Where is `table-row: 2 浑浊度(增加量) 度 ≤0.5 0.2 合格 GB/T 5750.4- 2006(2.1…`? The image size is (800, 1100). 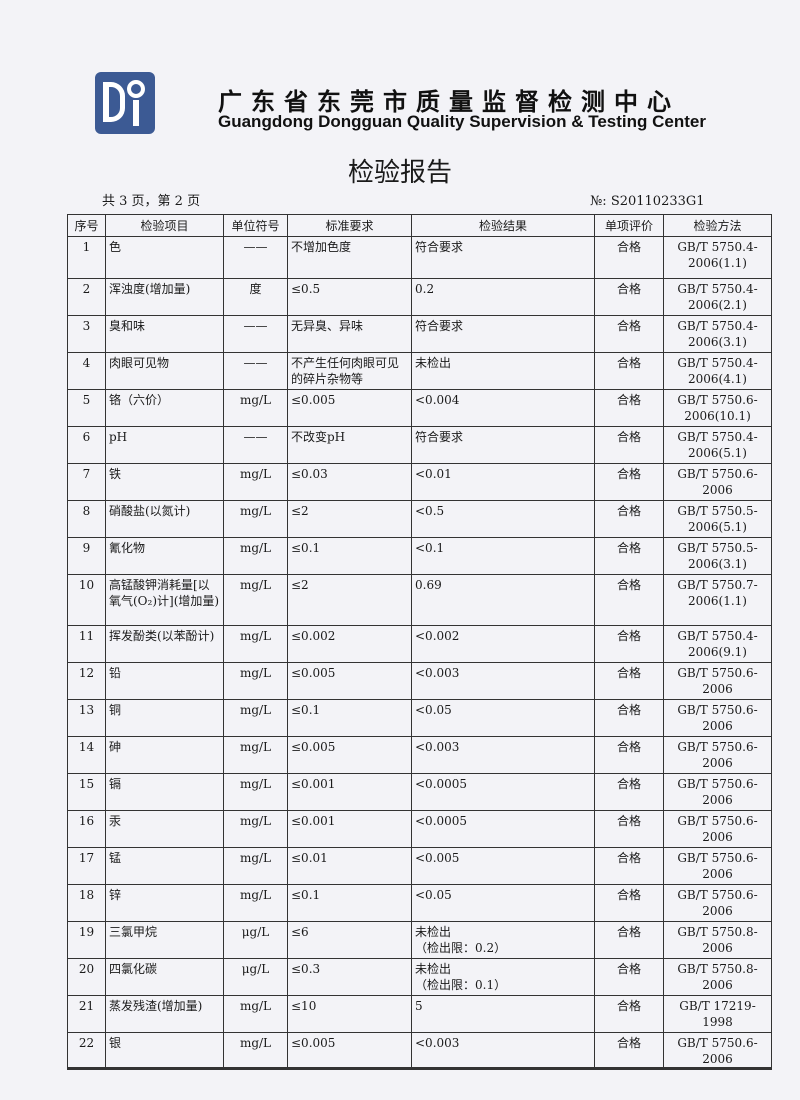 table-row: 2 浑浊度(增加量) 度 ≤0.5 0.2 合格 GB/T 5750.4- 2006(2.1… is located at coordinates (419, 297).